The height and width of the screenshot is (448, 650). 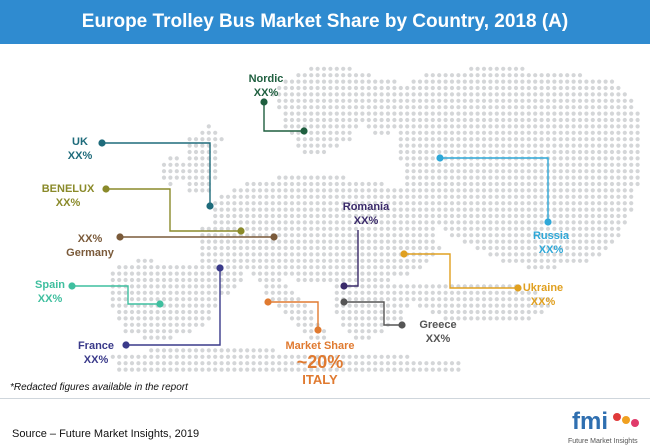 What do you see at coordinates (96, 360) in the screenshot?
I see `country-value-france: XX%` at bounding box center [96, 360].